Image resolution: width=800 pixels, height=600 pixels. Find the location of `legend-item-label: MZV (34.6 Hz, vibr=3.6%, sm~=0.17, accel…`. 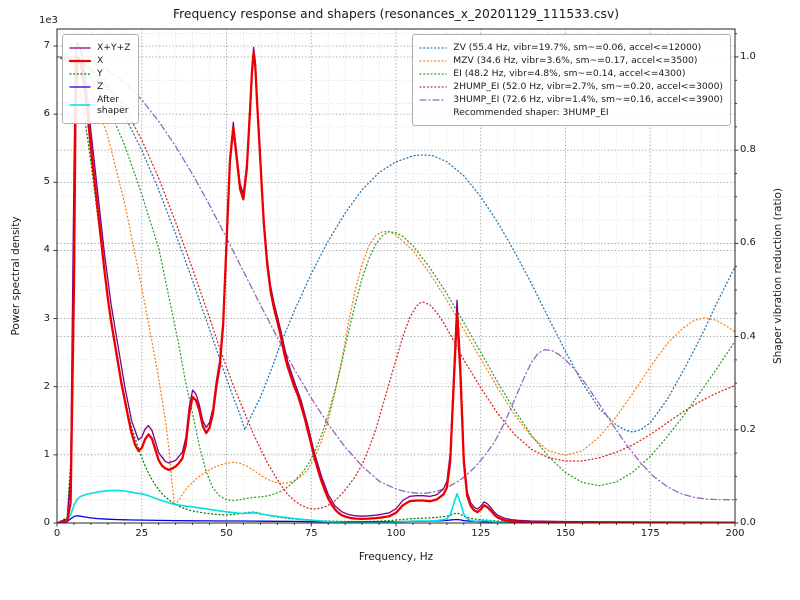

legend-item-label: MZV (34.6 Hz, vibr=3.6%, sm~=0.17, accel… is located at coordinates (575, 60).